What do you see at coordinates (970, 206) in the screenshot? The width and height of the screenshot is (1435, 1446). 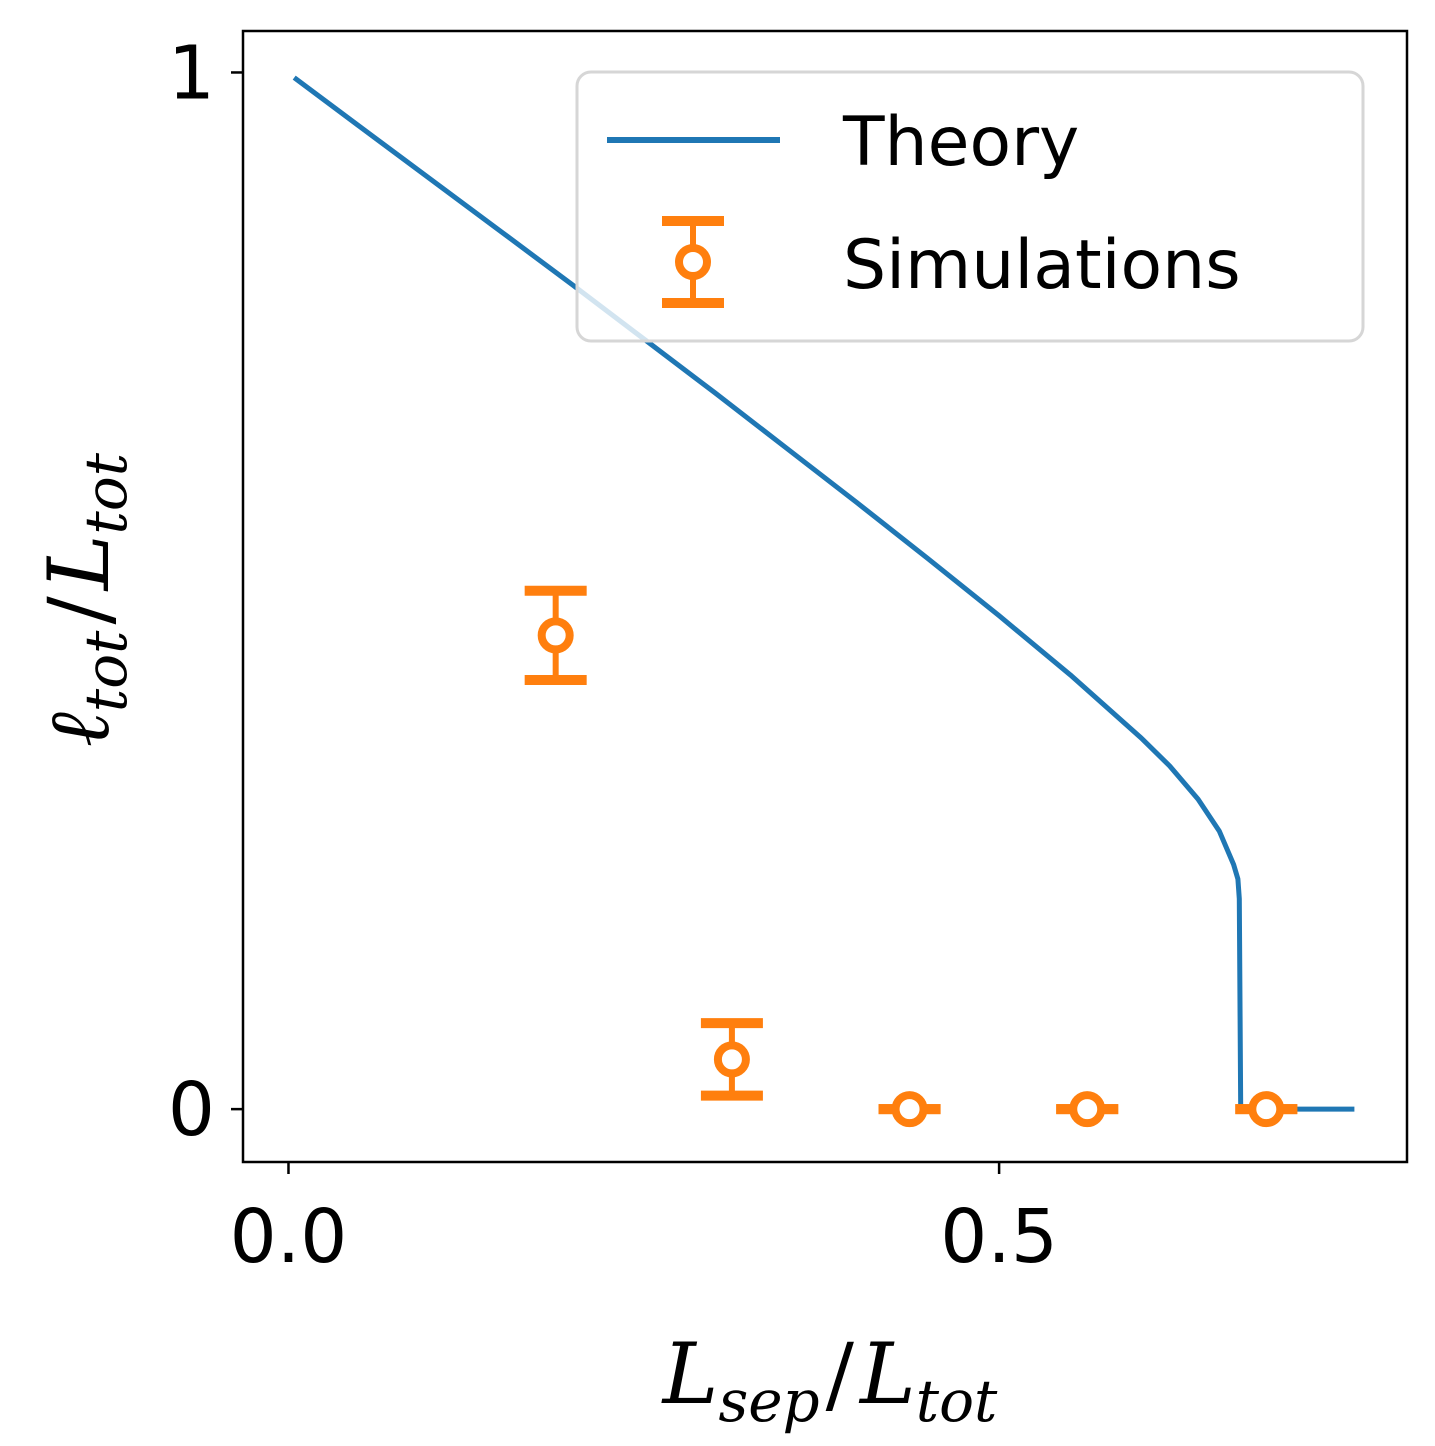 I see `legend: Theory Simulations` at bounding box center [970, 206].